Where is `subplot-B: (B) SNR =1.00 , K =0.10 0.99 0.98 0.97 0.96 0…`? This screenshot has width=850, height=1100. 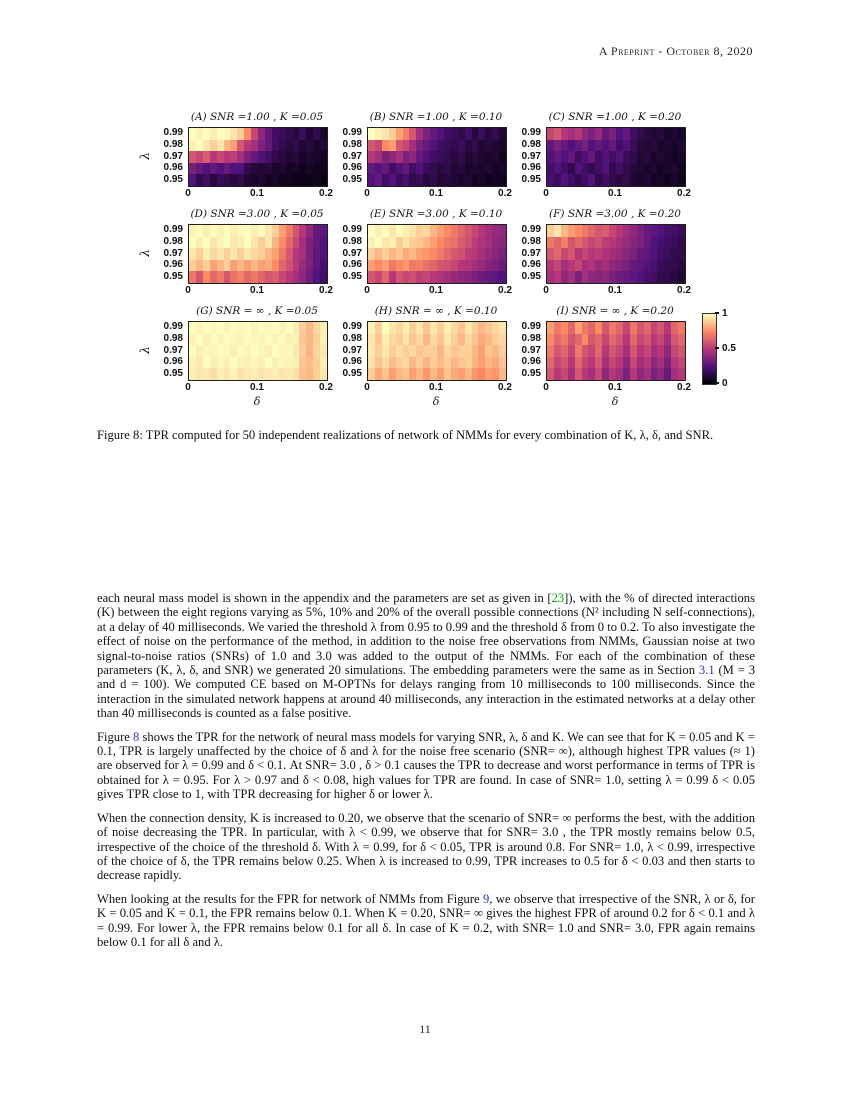 subplot-B: (B) SNR =1.00 , K =0.10 0.99 0.98 0.97 0.96 0… is located at coordinates (417, 163).